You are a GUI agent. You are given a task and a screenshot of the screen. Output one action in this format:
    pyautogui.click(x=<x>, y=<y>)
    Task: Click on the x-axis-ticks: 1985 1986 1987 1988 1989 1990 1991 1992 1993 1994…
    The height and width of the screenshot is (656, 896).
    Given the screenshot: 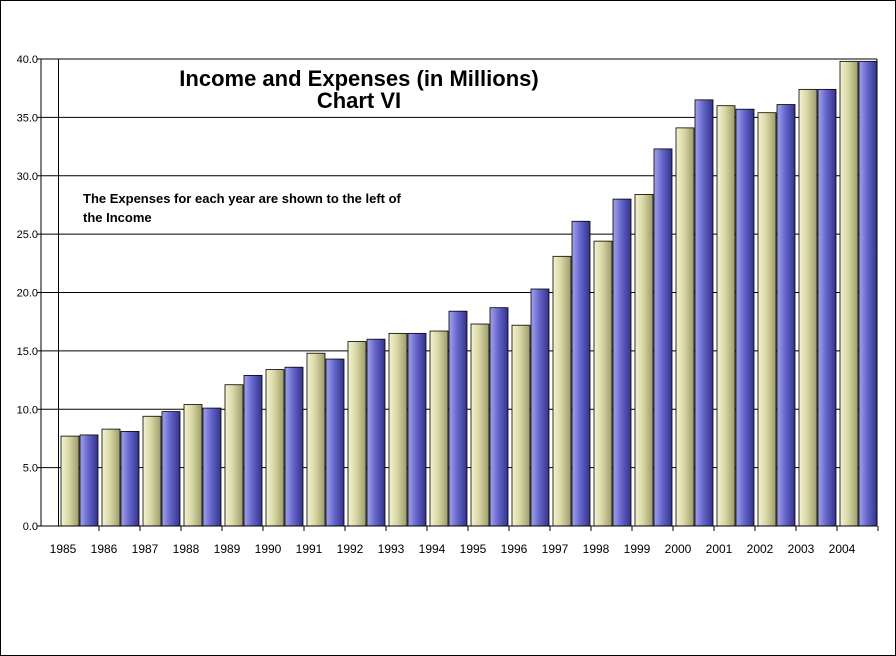 What is the action you would take?
    pyautogui.click(x=464, y=541)
    